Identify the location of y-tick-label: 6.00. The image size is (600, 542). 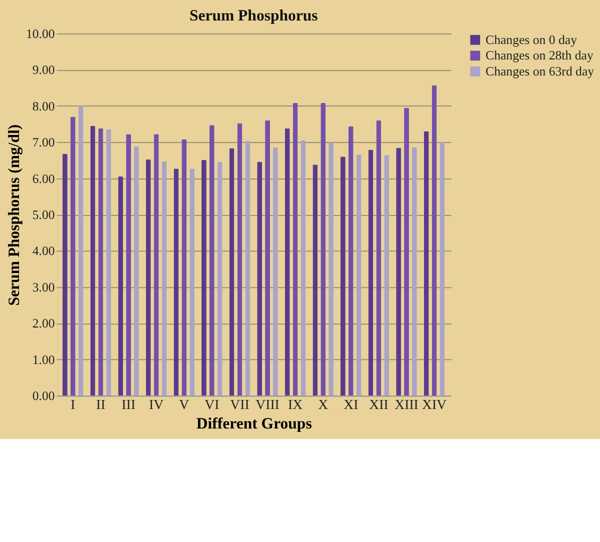
(43, 179).